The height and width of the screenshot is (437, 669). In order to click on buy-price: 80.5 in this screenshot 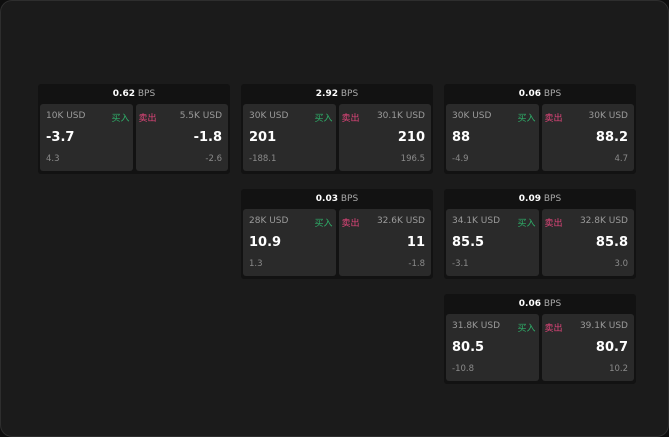, I will do `click(468, 347)`.